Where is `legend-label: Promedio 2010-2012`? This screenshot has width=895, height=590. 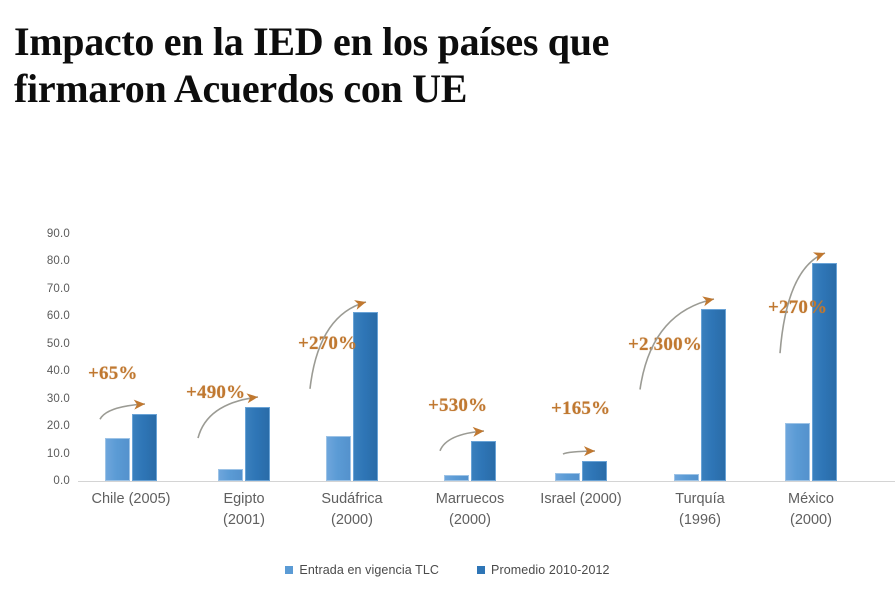 legend-label: Promedio 2010-2012 is located at coordinates (550, 570).